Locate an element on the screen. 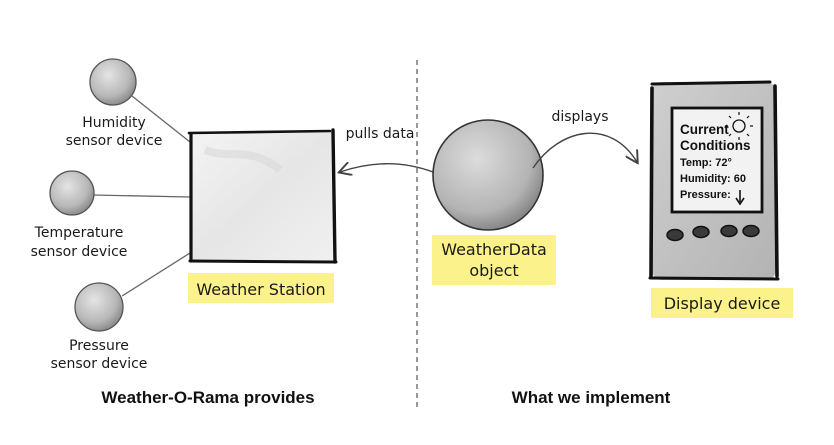  weather-data-label-1: WeatherData is located at coordinates (494, 249).